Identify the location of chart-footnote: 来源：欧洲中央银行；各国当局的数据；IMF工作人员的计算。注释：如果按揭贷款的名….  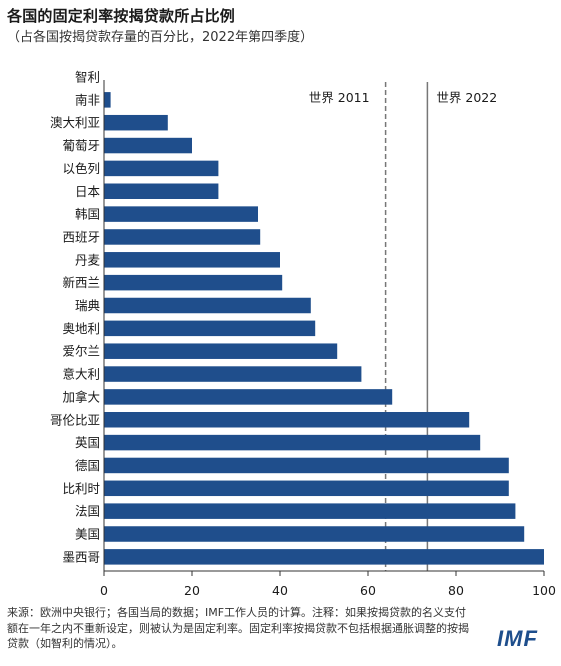
(238, 628).